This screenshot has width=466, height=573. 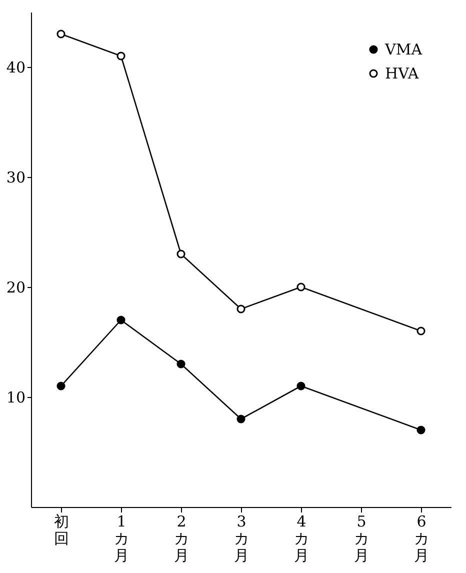 What do you see at coordinates (121, 538) in the screenshot?
I see `x-tick-label: 1カ月` at bounding box center [121, 538].